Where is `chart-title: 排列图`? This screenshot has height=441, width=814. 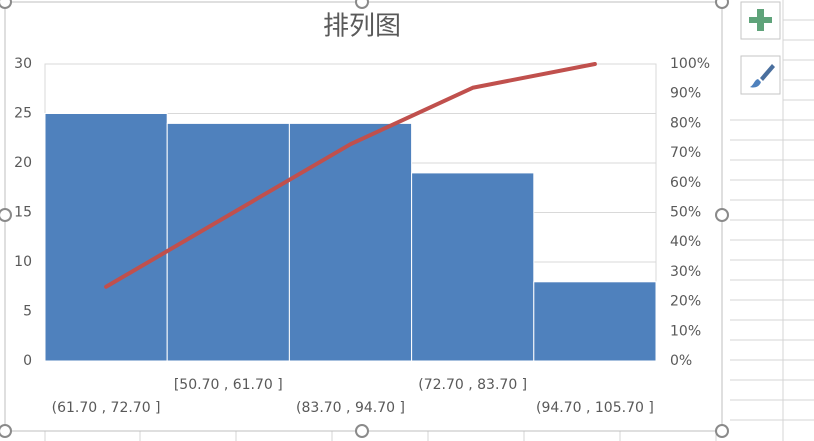 chart-title: 排列图 is located at coordinates (362, 27).